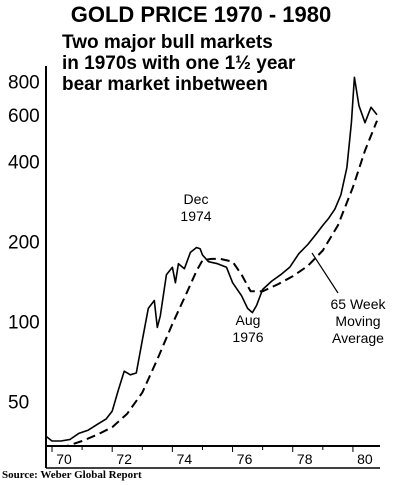 The image size is (402, 485). Describe the element at coordinates (365, 459) in the screenshot. I see `x-tick-label: 80` at that location.